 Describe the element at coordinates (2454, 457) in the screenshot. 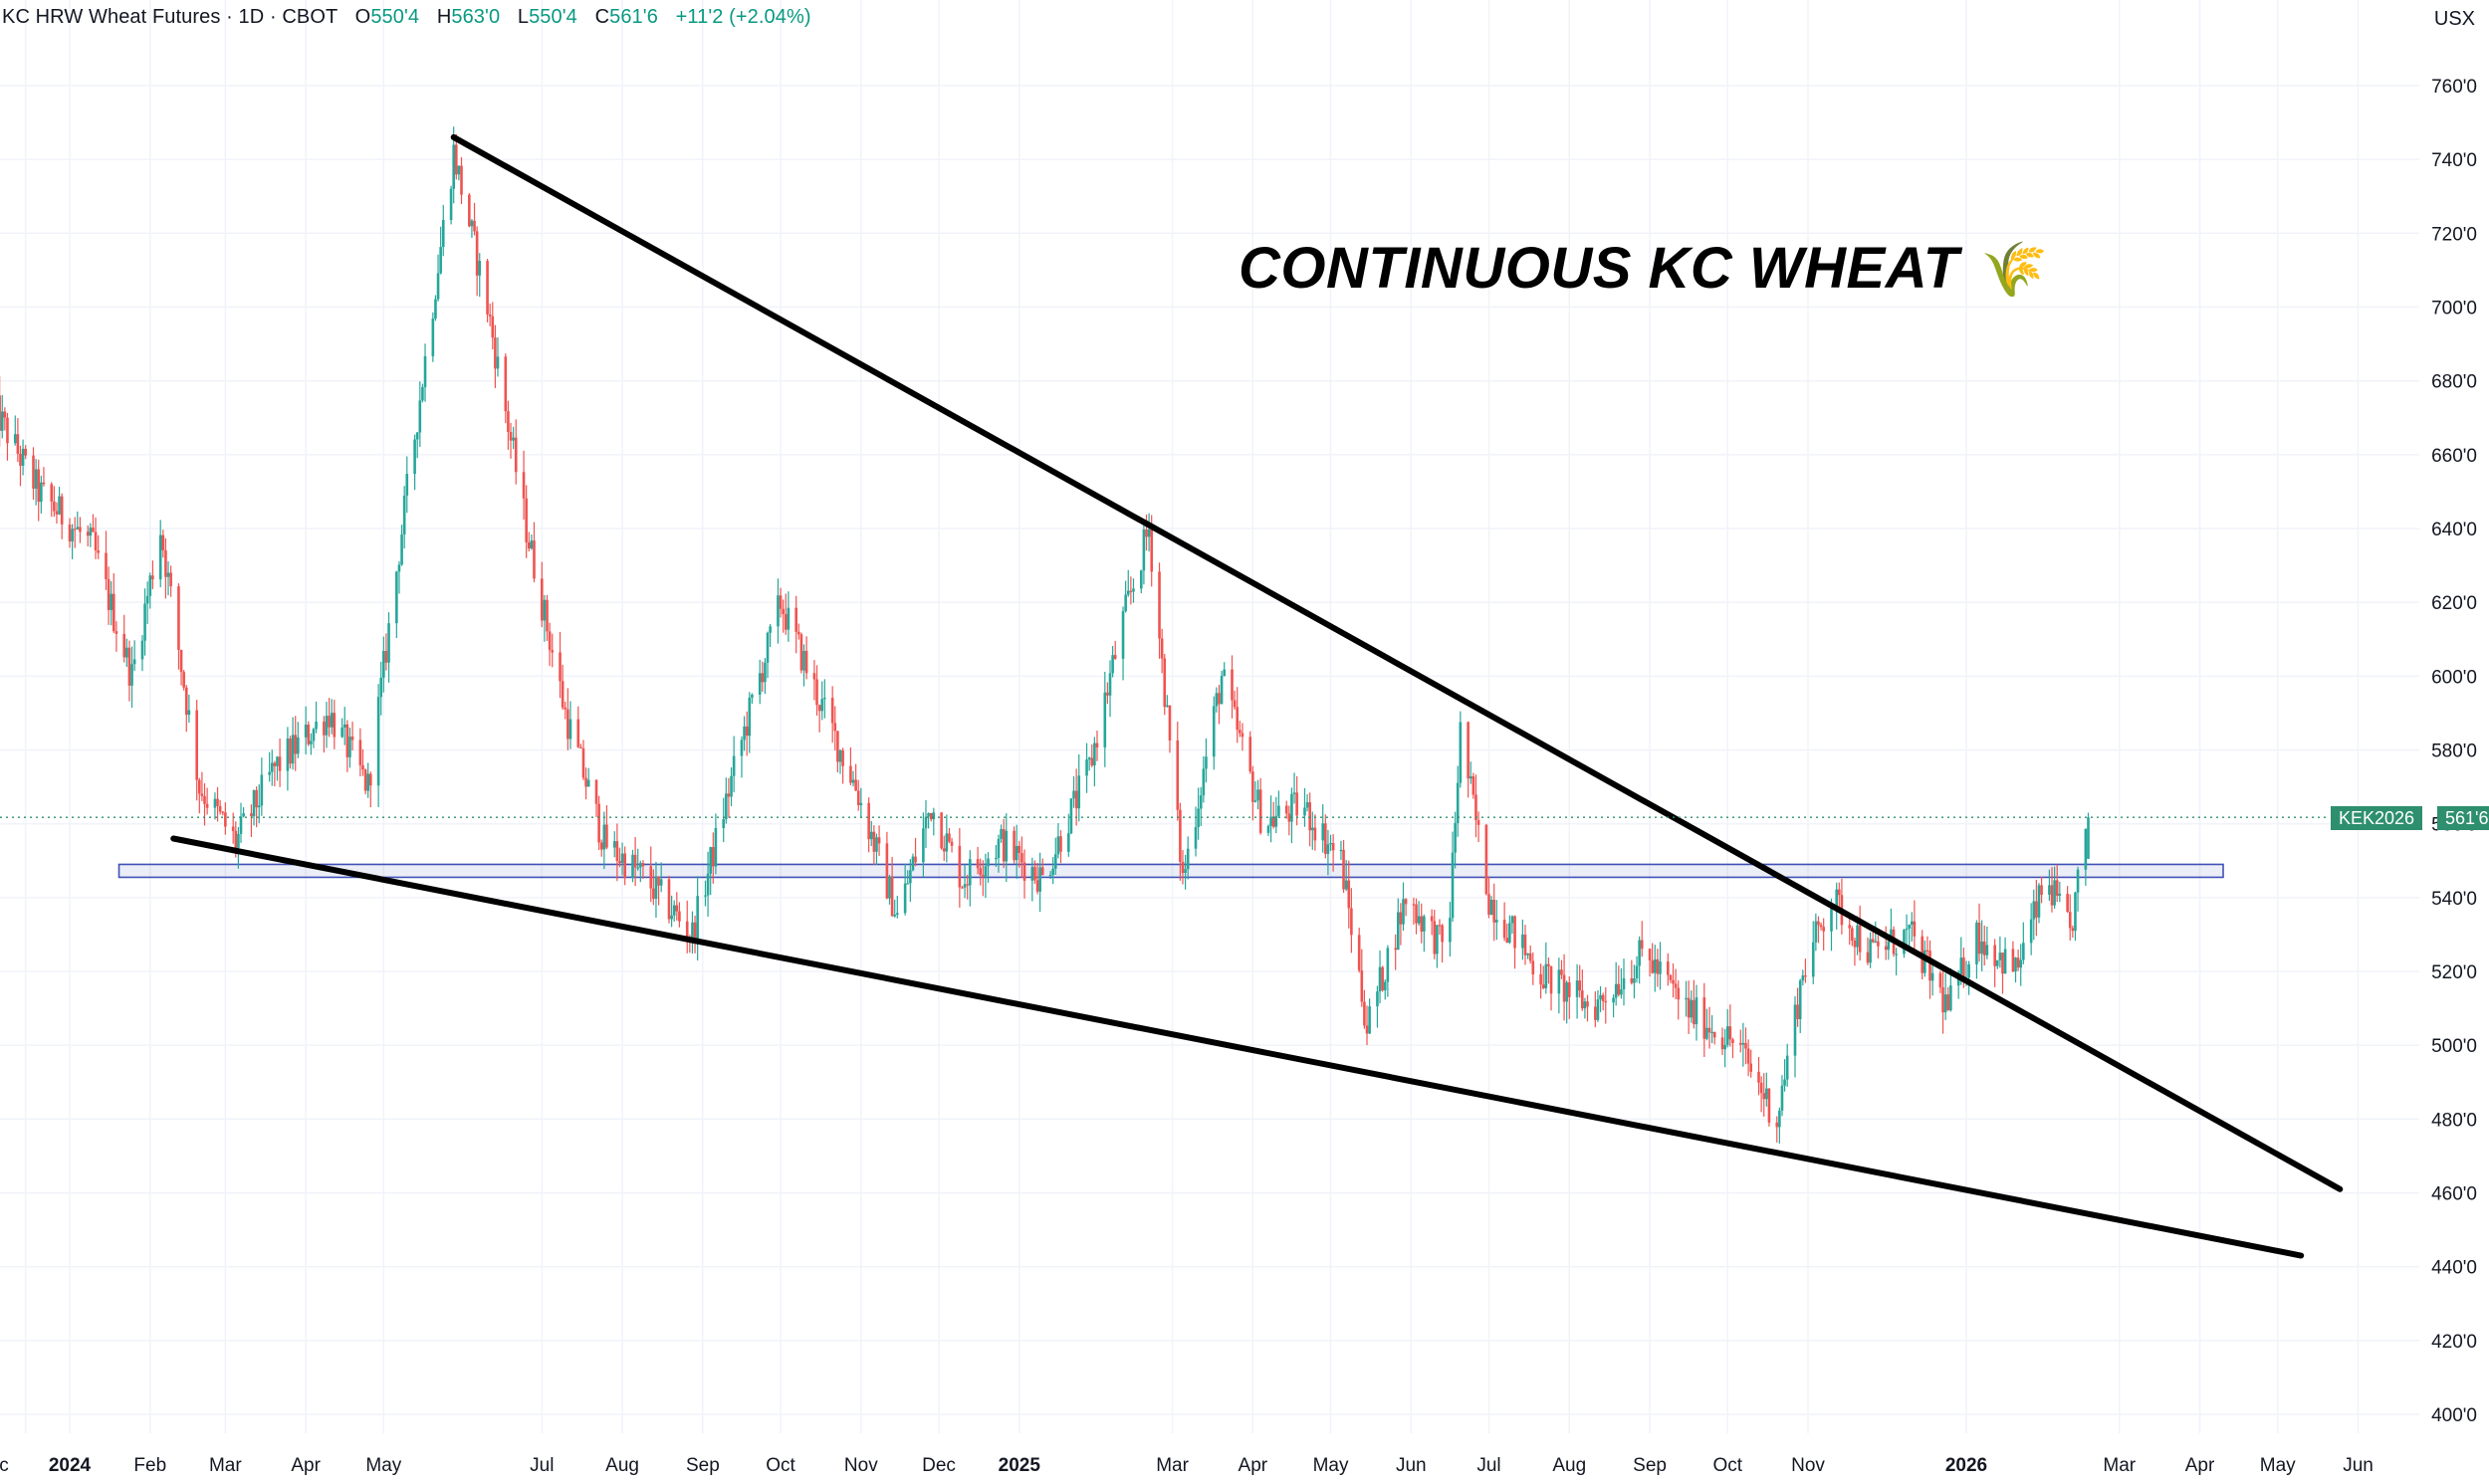

I see `y-tick-label: 660'0` at that location.